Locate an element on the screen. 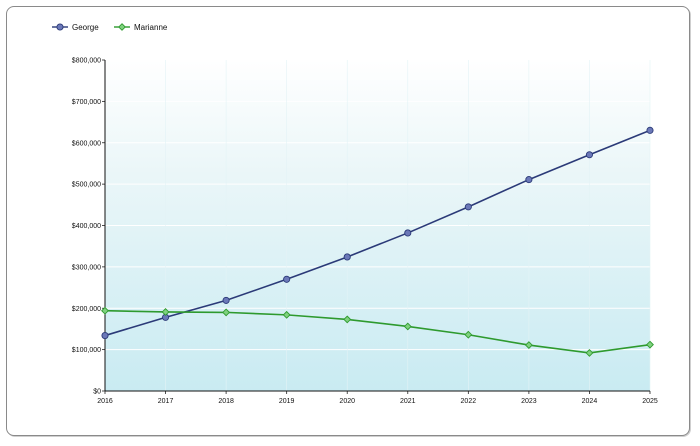 The height and width of the screenshot is (446, 700). y-tick-label: $200,000 is located at coordinates (86, 309).